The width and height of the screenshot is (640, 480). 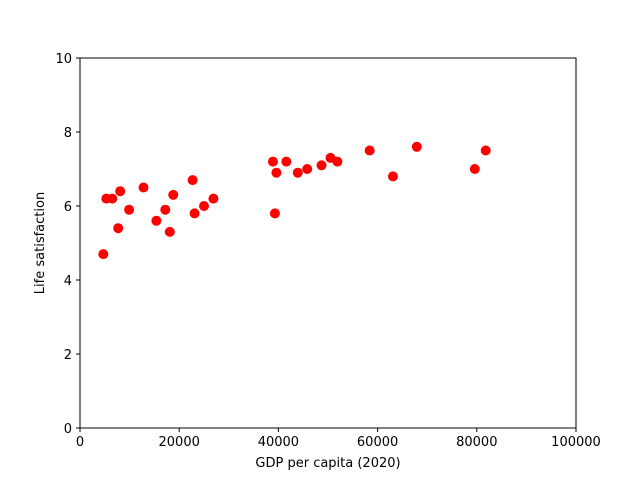 What do you see at coordinates (67, 244) in the screenshot?
I see `y-axis-ticks: 0 2 4 6 8 10` at bounding box center [67, 244].